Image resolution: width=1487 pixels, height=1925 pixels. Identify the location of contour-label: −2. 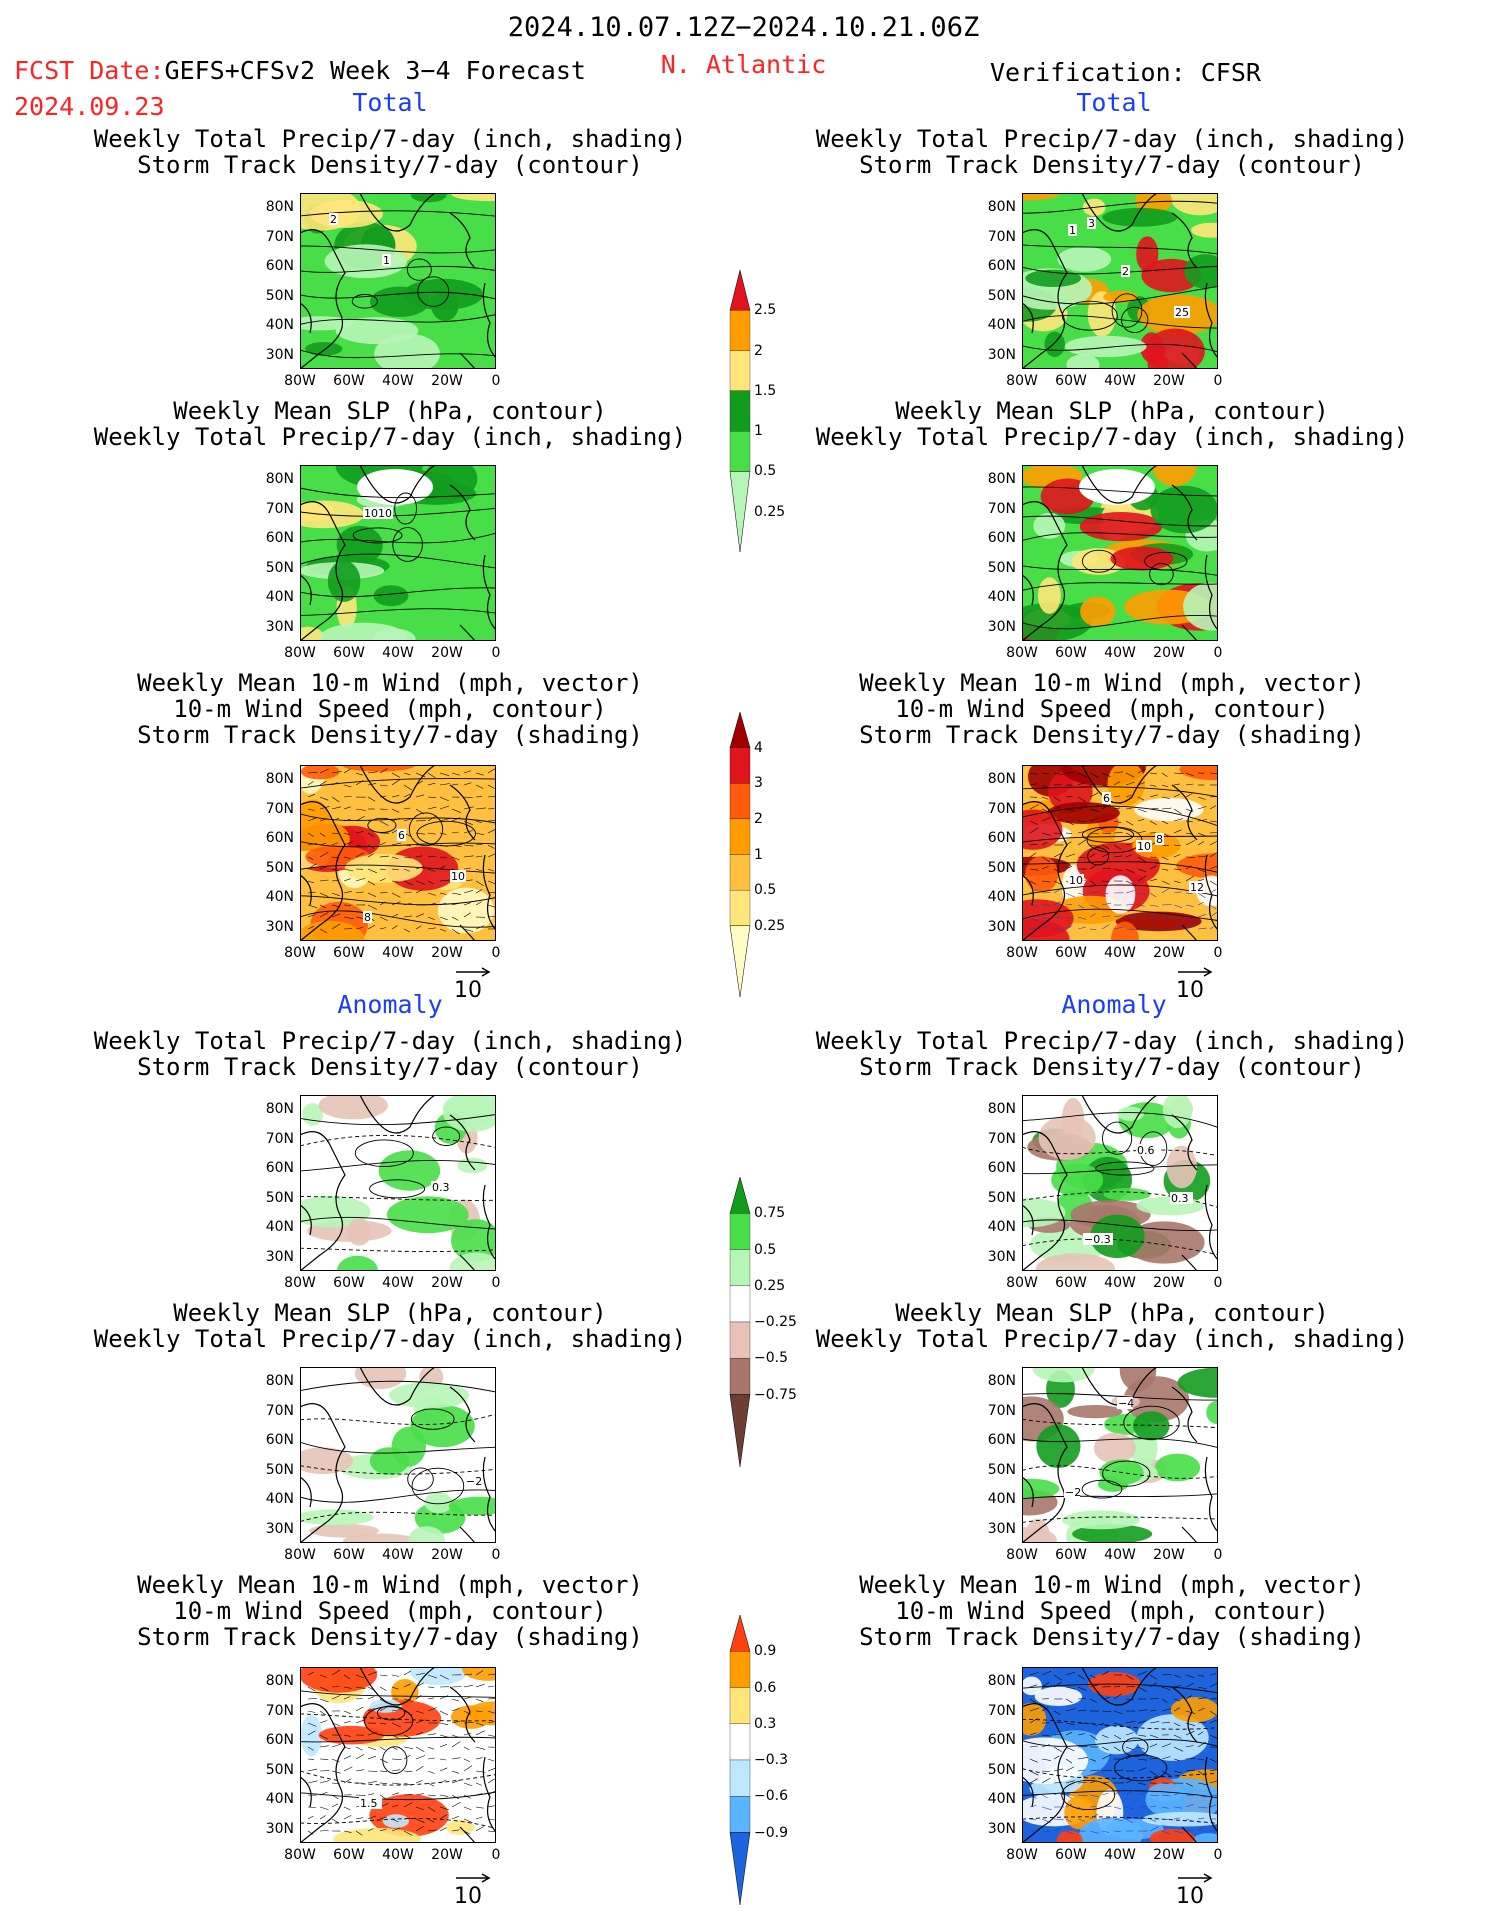
(1073, 1492).